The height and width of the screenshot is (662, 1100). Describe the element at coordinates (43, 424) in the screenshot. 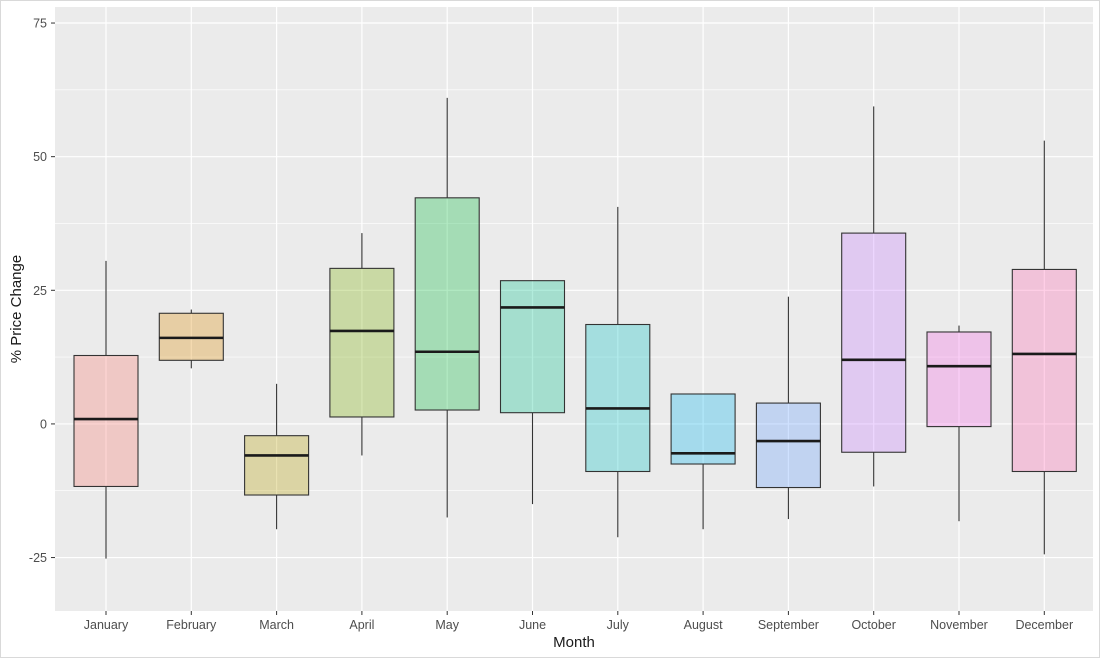

I see `y-tick-label: 0` at that location.